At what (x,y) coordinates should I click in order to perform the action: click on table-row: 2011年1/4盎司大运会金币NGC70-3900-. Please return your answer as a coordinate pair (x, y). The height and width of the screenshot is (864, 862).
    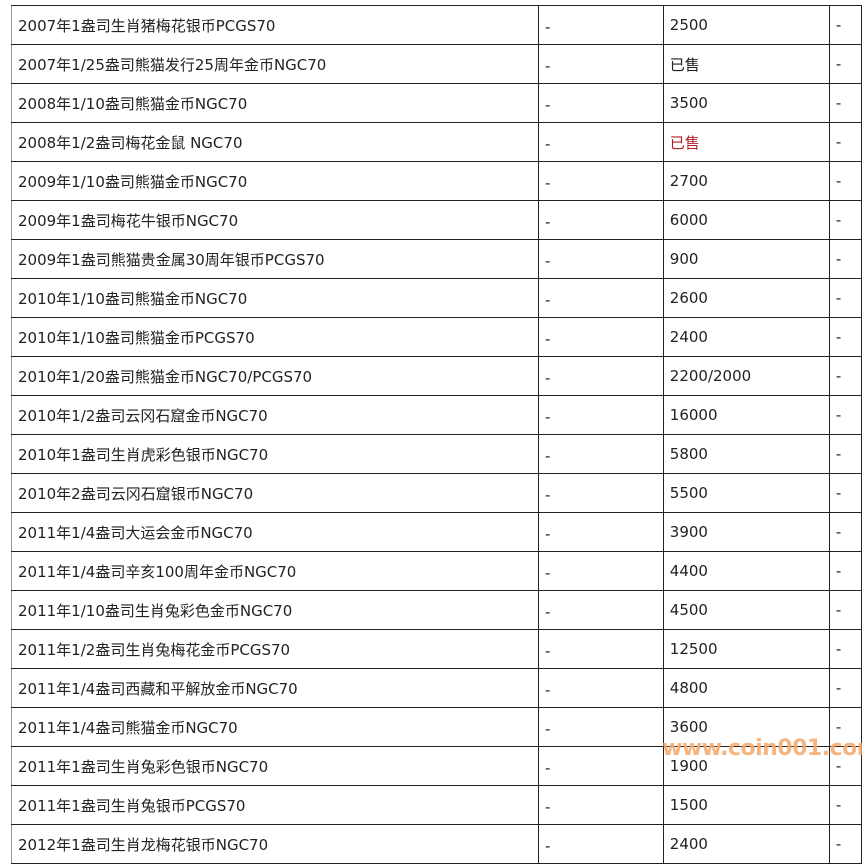
    Looking at the image, I should click on (436, 532).